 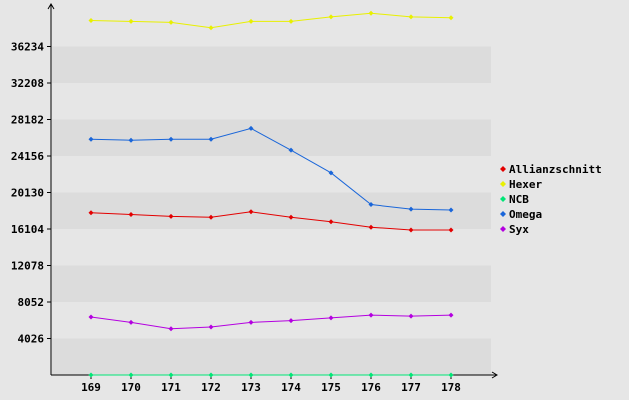 What do you see at coordinates (503, 199) in the screenshot?
I see `legend-marker-ncb` at bounding box center [503, 199].